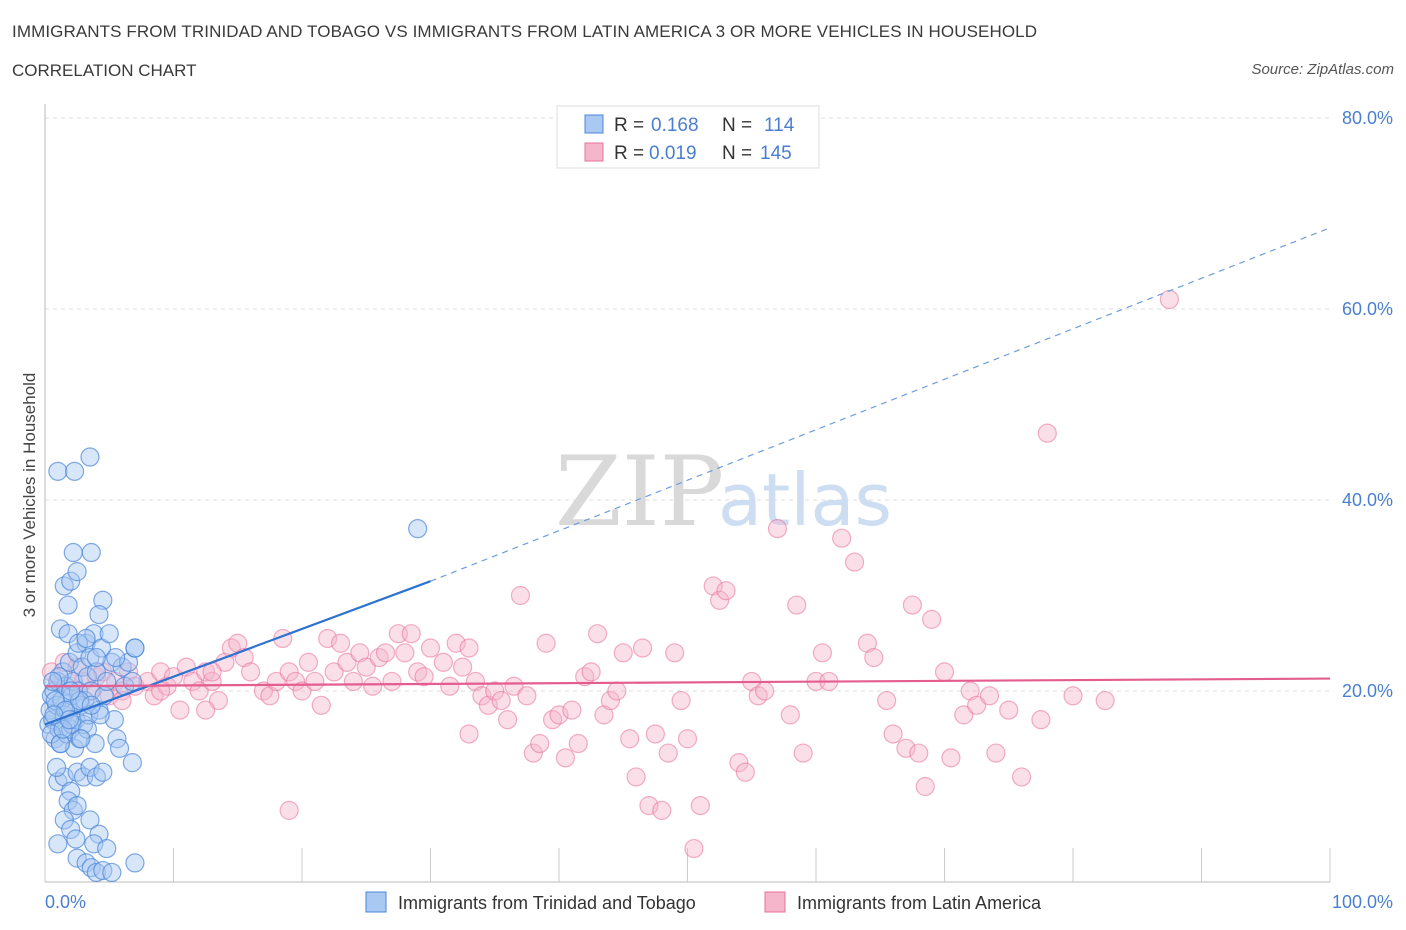  Describe the element at coordinates (1367, 500) in the screenshot. I see `y-tick-label-40: 40.0%` at that location.